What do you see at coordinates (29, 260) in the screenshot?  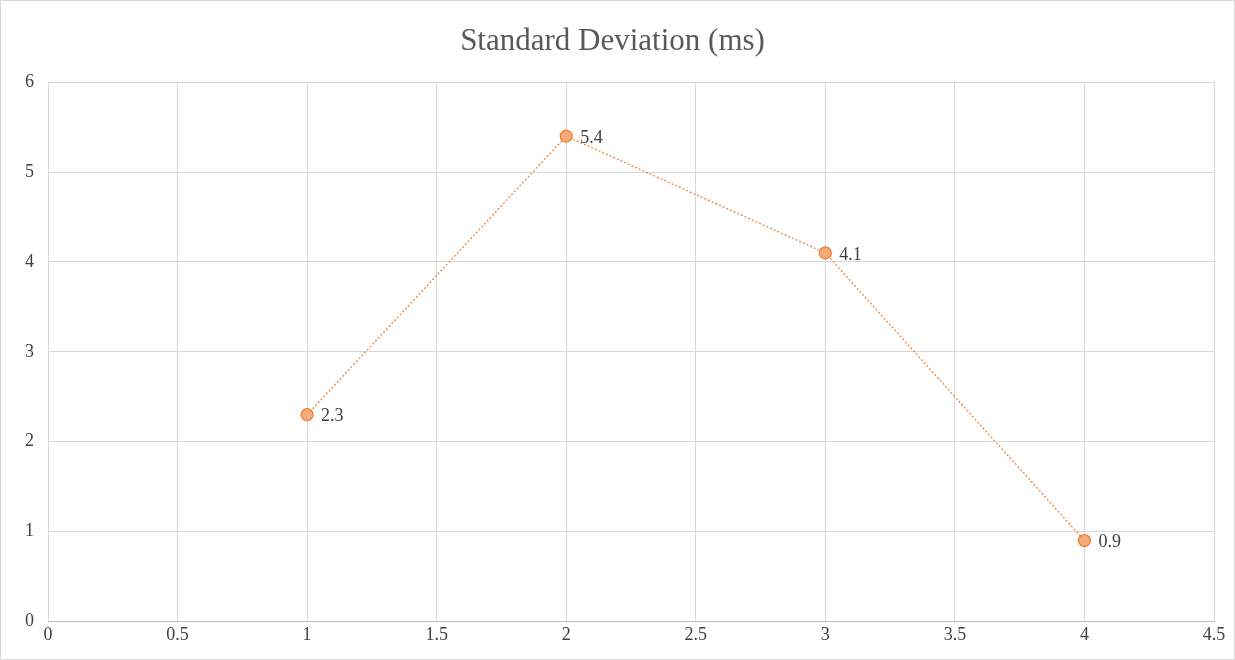 I see `y-tick-label: 4` at bounding box center [29, 260].